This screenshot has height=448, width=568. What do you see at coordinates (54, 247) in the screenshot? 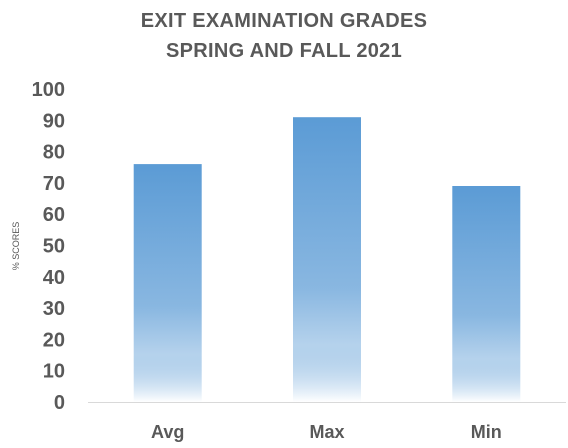
I see `y-tick-label: 50` at bounding box center [54, 247].